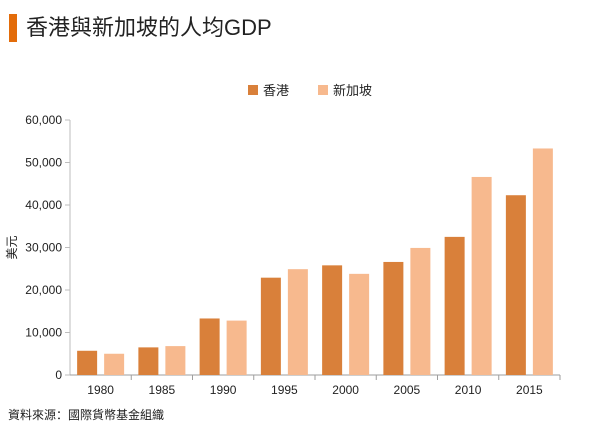  I want to click on y-tick-label: 50,000, so click(43, 163).